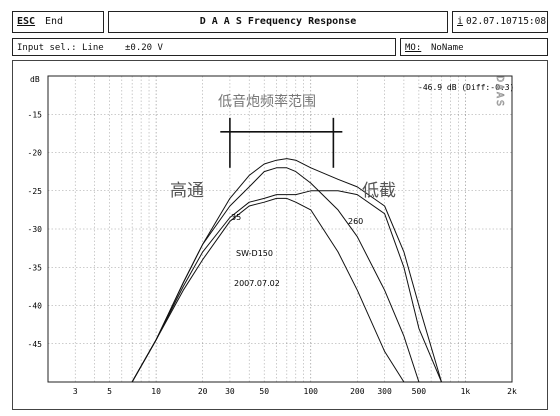  Describe the element at coordinates (75, 391) in the screenshot. I see `x-tick-label: 3` at that location.